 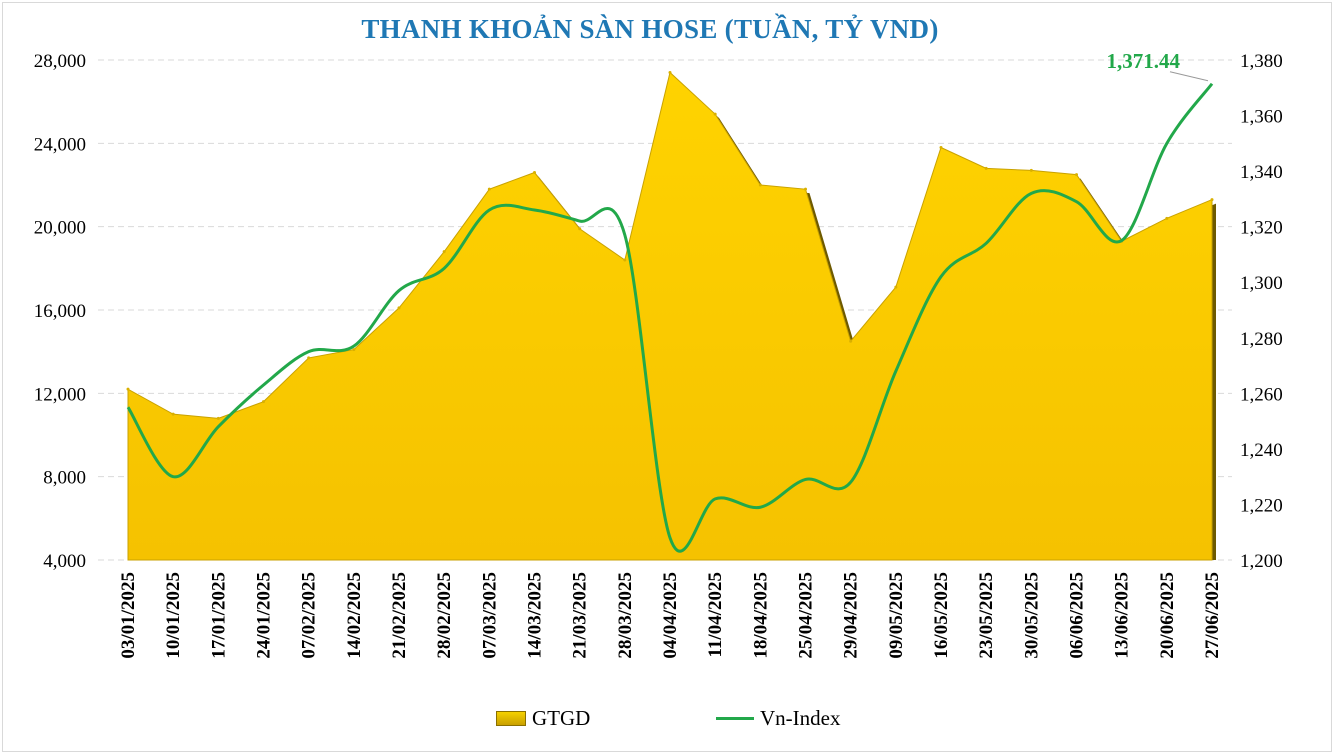 What do you see at coordinates (650, 29) in the screenshot?
I see `chart-title: THANH KHOẢN SÀN HOSE (TUẦN, TỶ VND)` at bounding box center [650, 29].